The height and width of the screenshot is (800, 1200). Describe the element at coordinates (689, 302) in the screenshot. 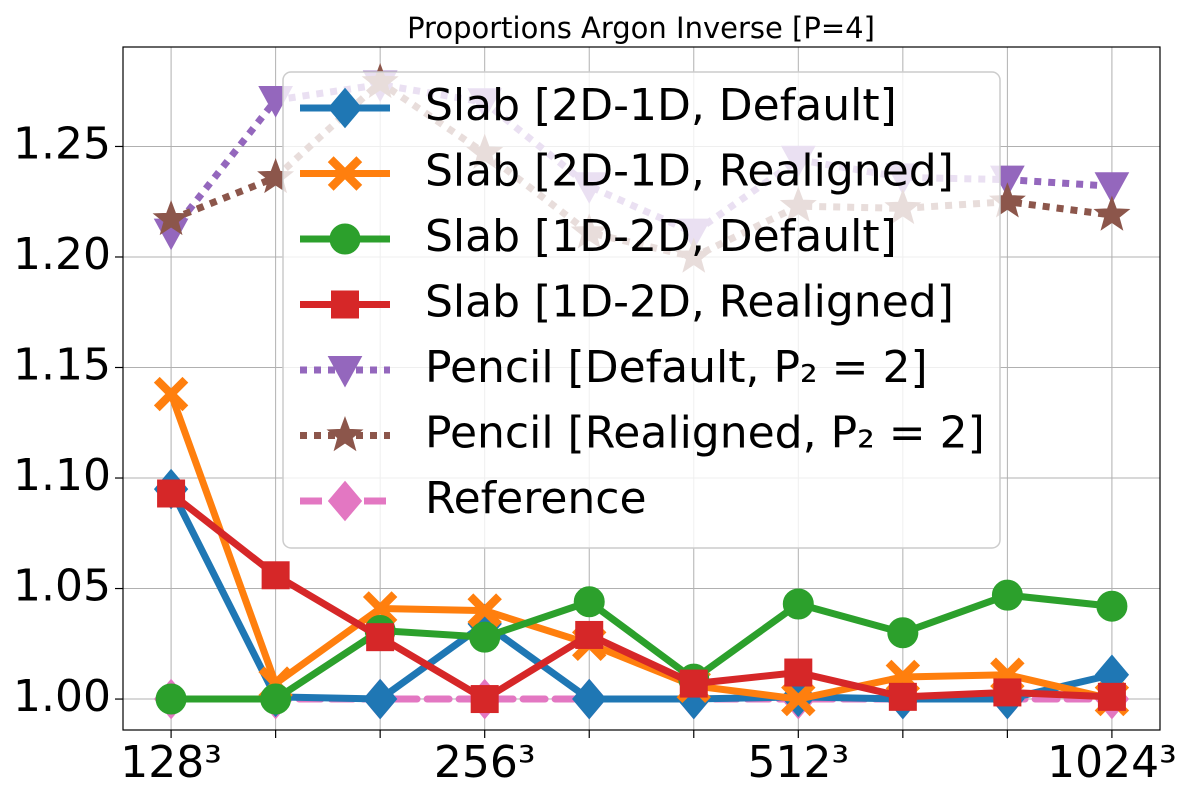

I see `legend-label: Slab [1D-2D, Realigned]` at that location.